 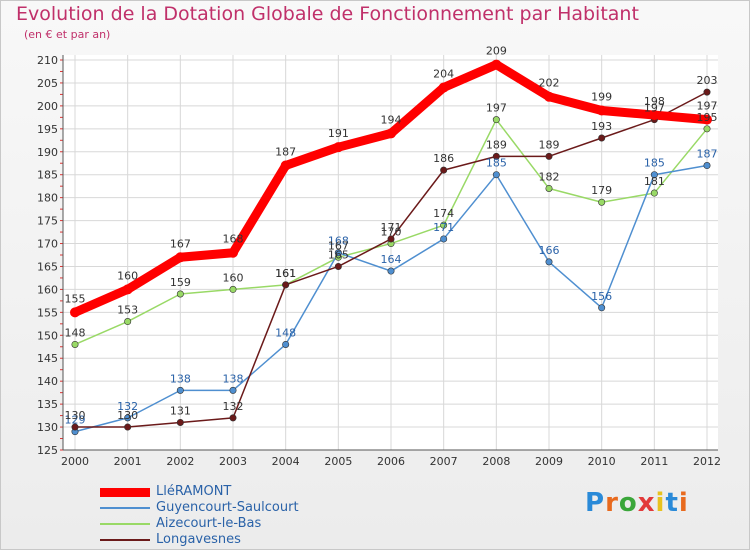 I want to click on data-label: 161, so click(x=285, y=273).